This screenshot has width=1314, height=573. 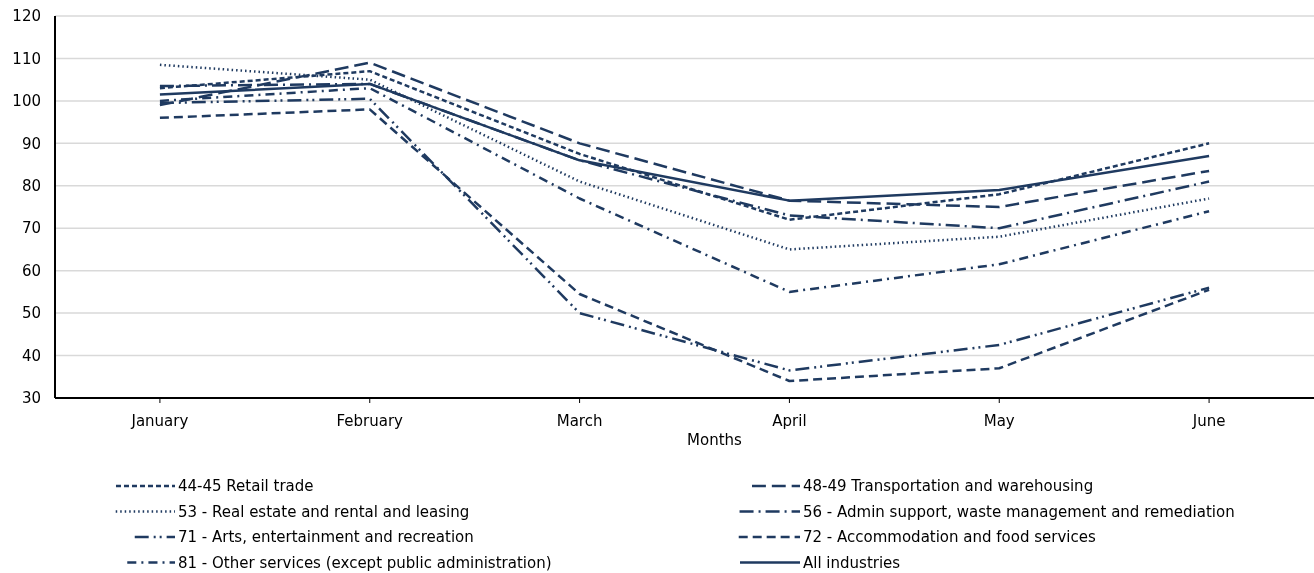 What do you see at coordinates (579, 421) in the screenshot?
I see `x-tick-label: March` at bounding box center [579, 421].